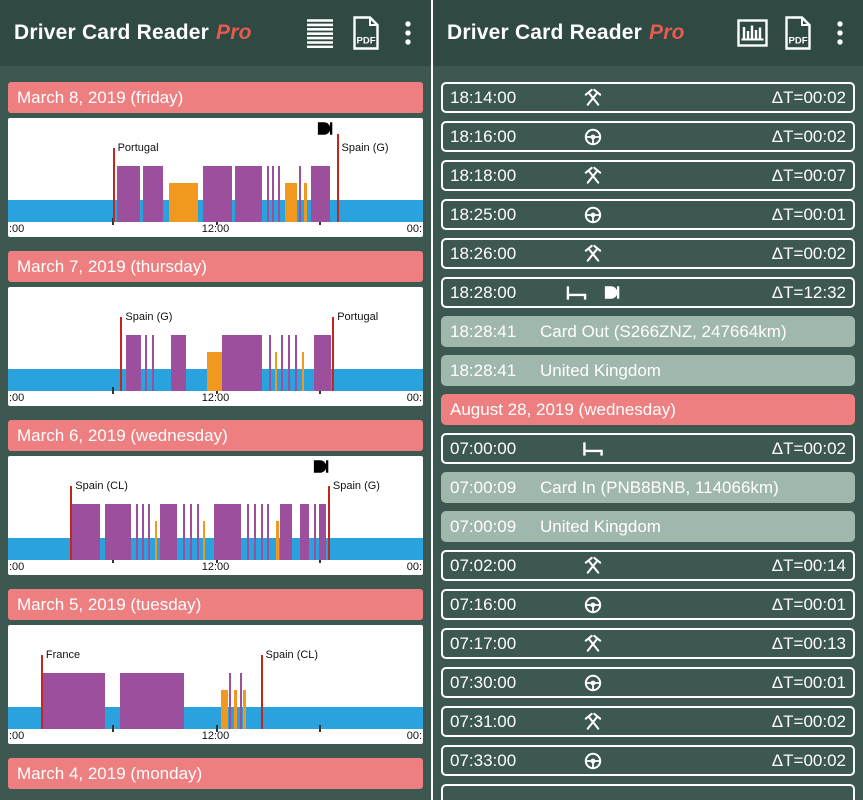  Describe the element at coordinates (576, 293) in the screenshot. I see `rest-icon` at that location.